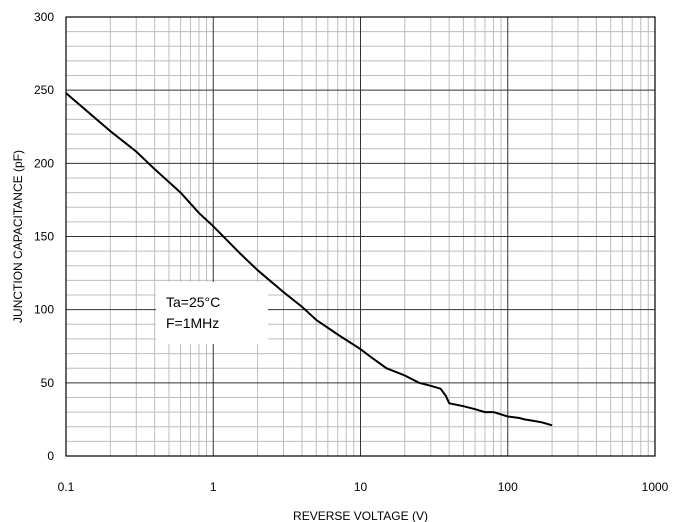  What do you see at coordinates (66, 487) in the screenshot?
I see `x-tick-label: 0.1` at bounding box center [66, 487].